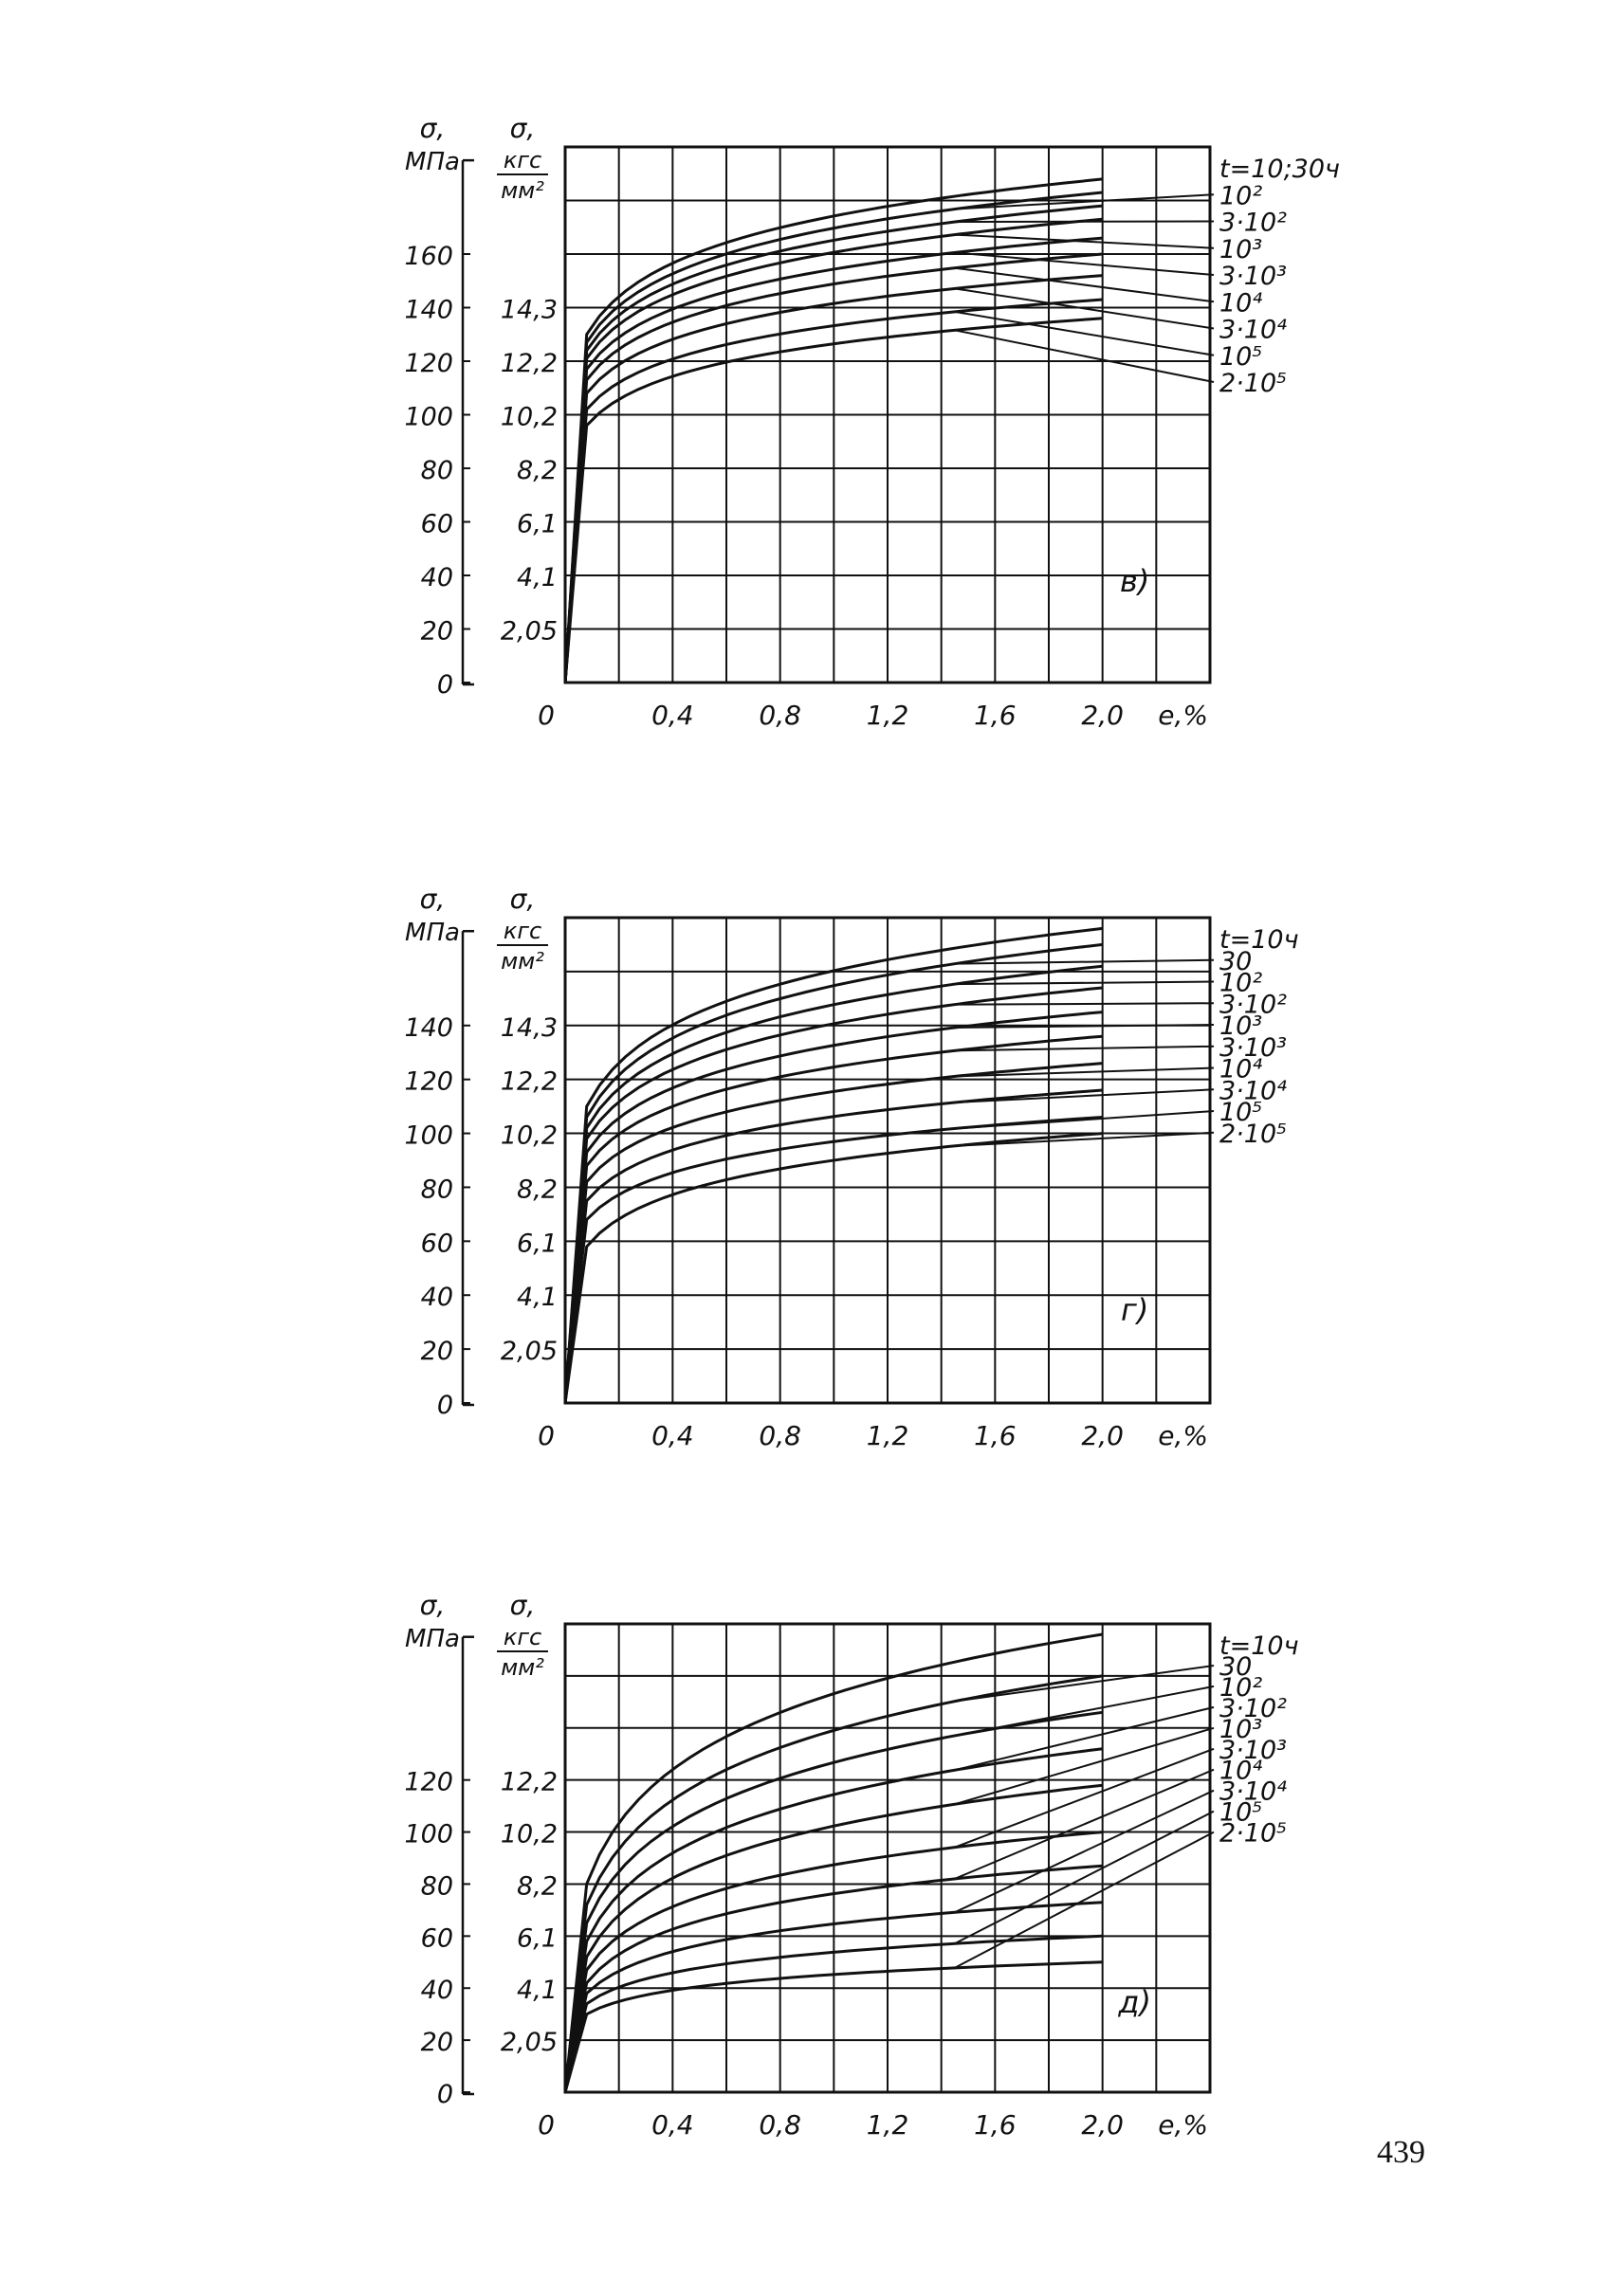 The width and height of the screenshot is (1613, 2296). What do you see at coordinates (428, 310) in the screenshot?
I see `y-tick-label-si: 140` at bounding box center [428, 310].